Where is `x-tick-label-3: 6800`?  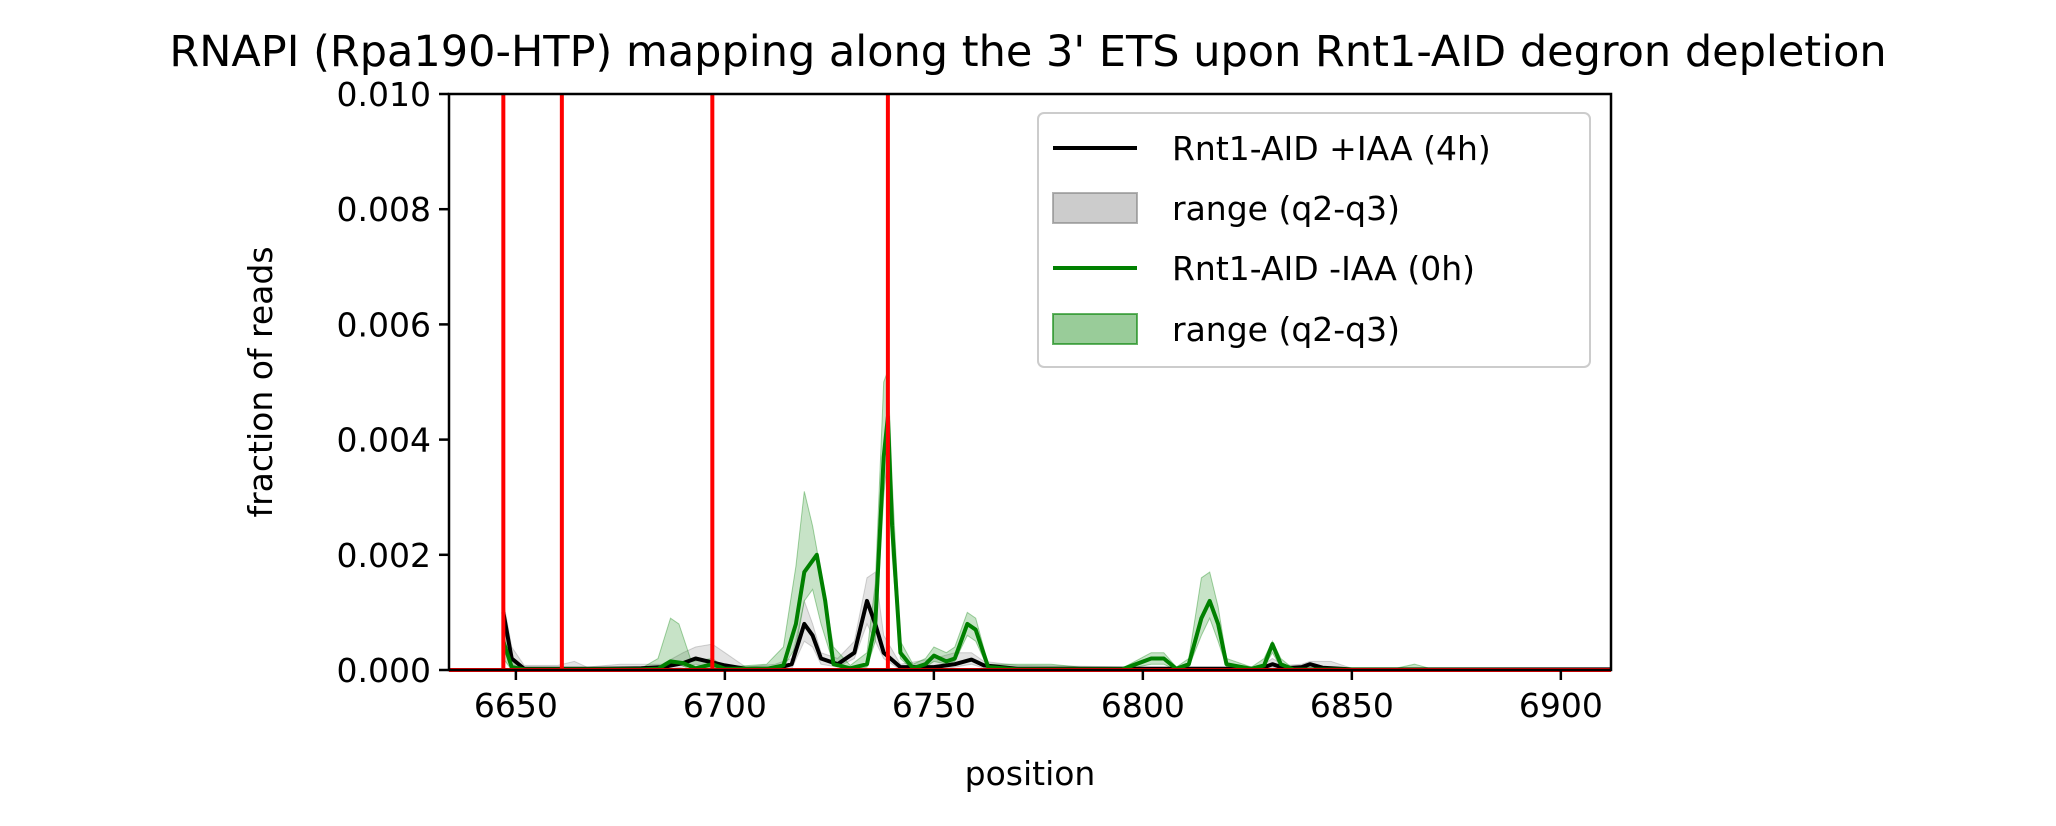 x-tick-label-3: 6800 is located at coordinates (1143, 705).